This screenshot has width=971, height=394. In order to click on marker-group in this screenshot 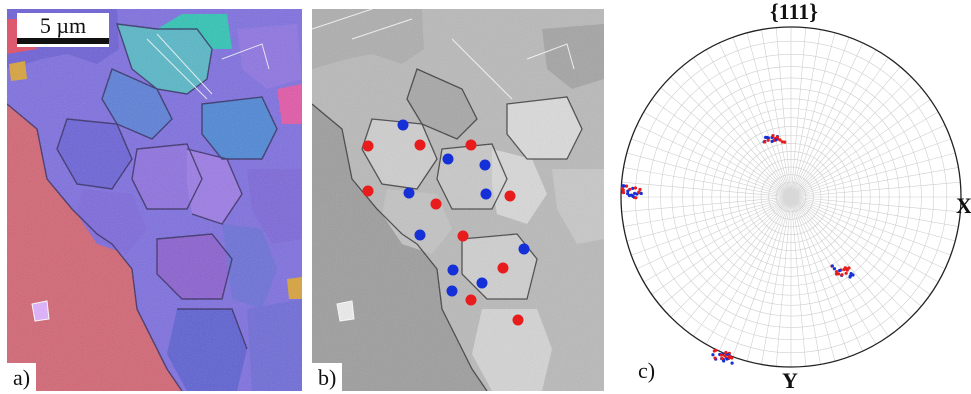, I will do `click(446, 222)`.